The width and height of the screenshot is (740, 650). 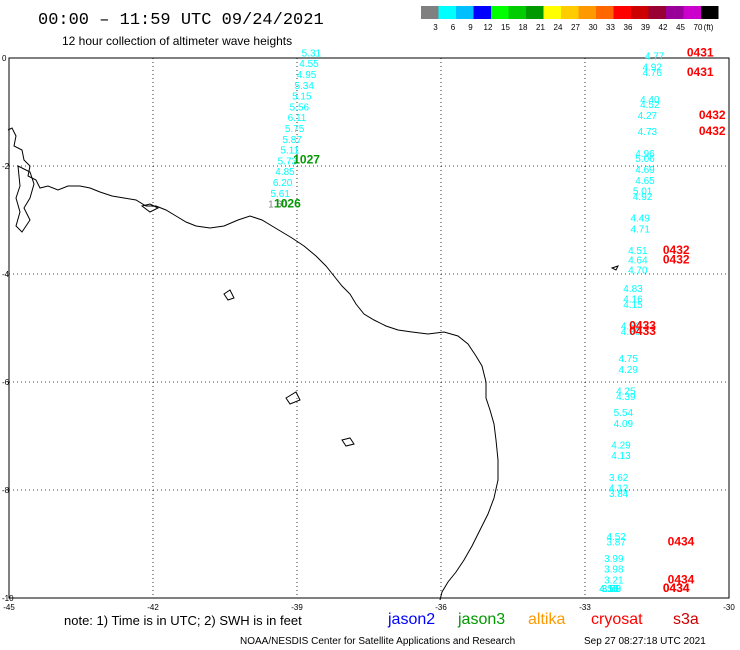 What do you see at coordinates (309, 64) in the screenshot?
I see `wave-height-value: 4.55` at bounding box center [309, 64].